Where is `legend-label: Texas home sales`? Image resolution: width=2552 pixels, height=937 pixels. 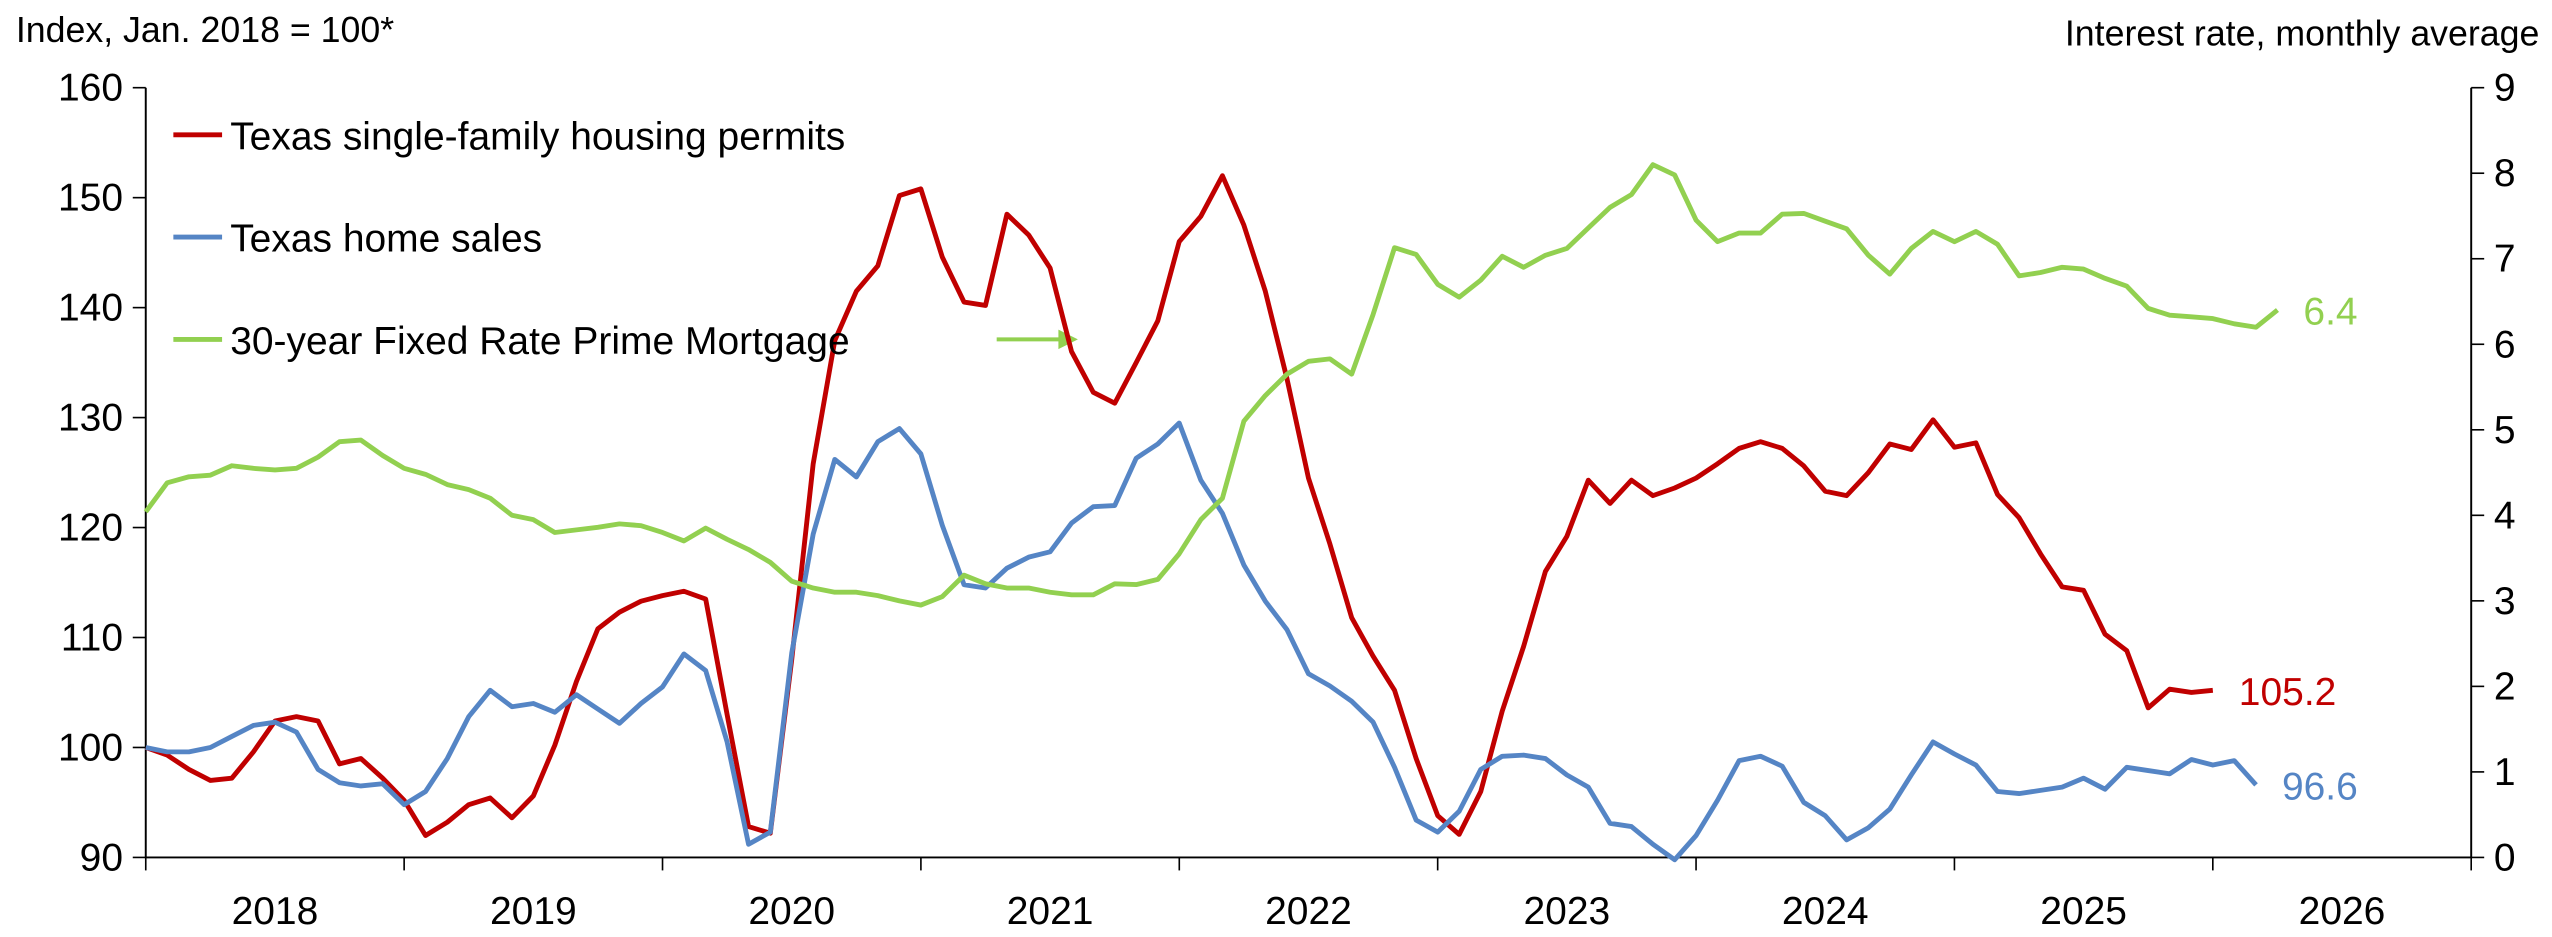 legend-label: Texas home sales is located at coordinates (386, 239).